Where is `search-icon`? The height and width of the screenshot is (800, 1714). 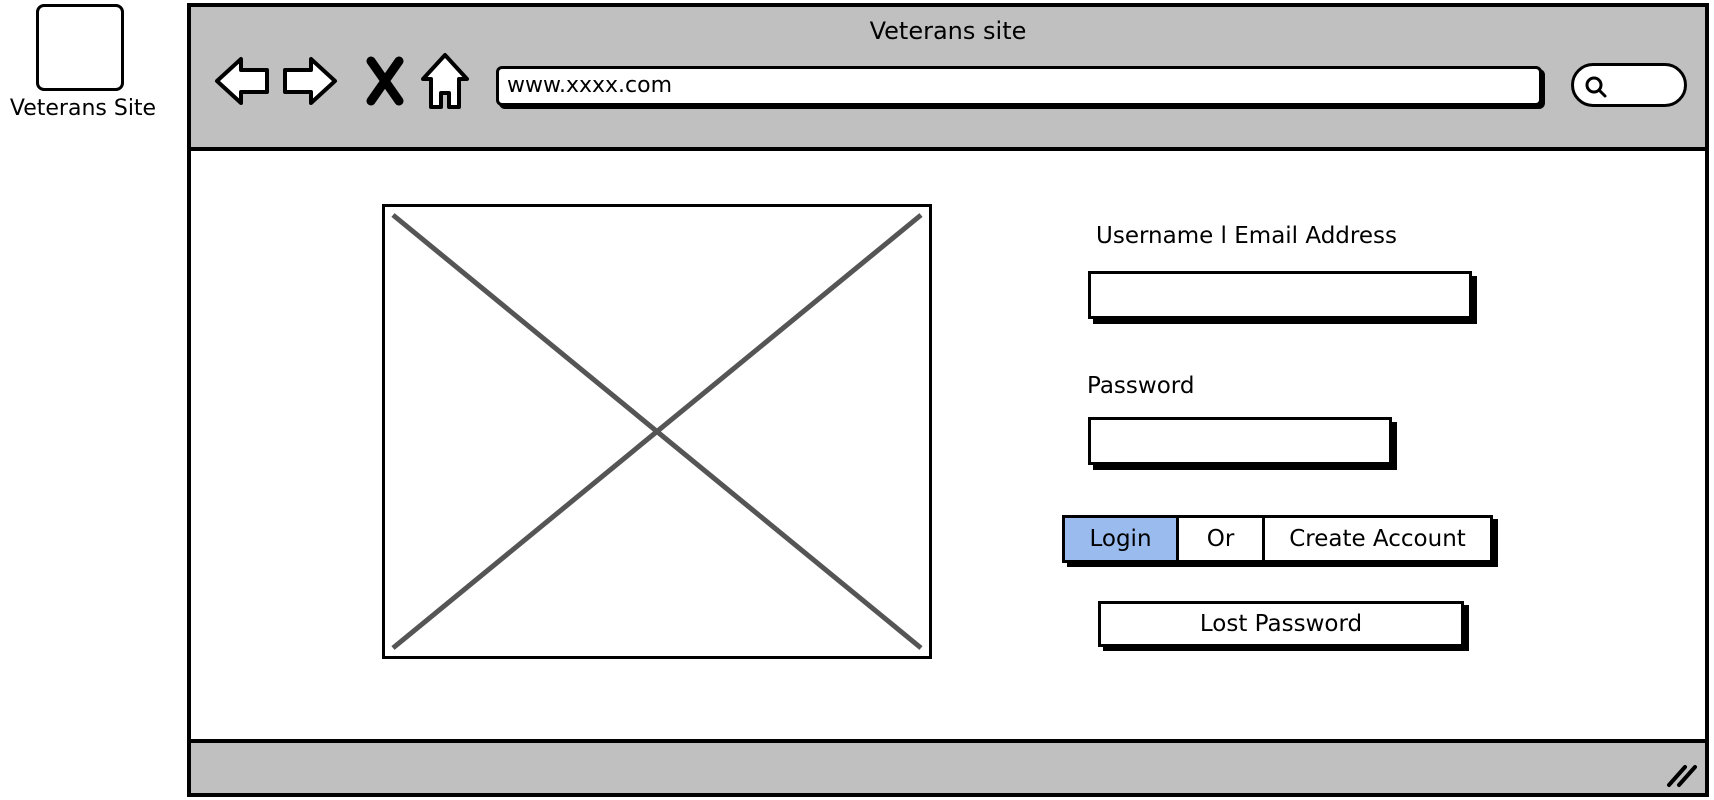
search-icon is located at coordinates (1596, 87).